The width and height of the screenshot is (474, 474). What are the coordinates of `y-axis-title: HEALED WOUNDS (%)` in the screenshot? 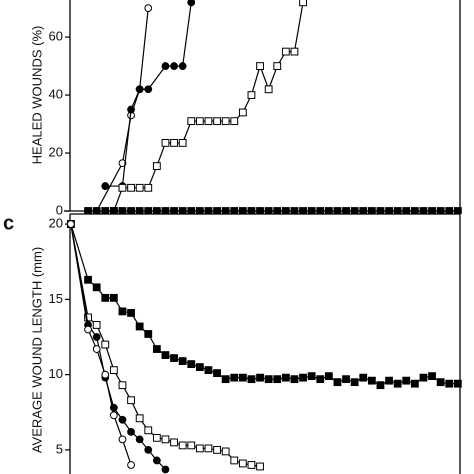 It's located at (36, 95).